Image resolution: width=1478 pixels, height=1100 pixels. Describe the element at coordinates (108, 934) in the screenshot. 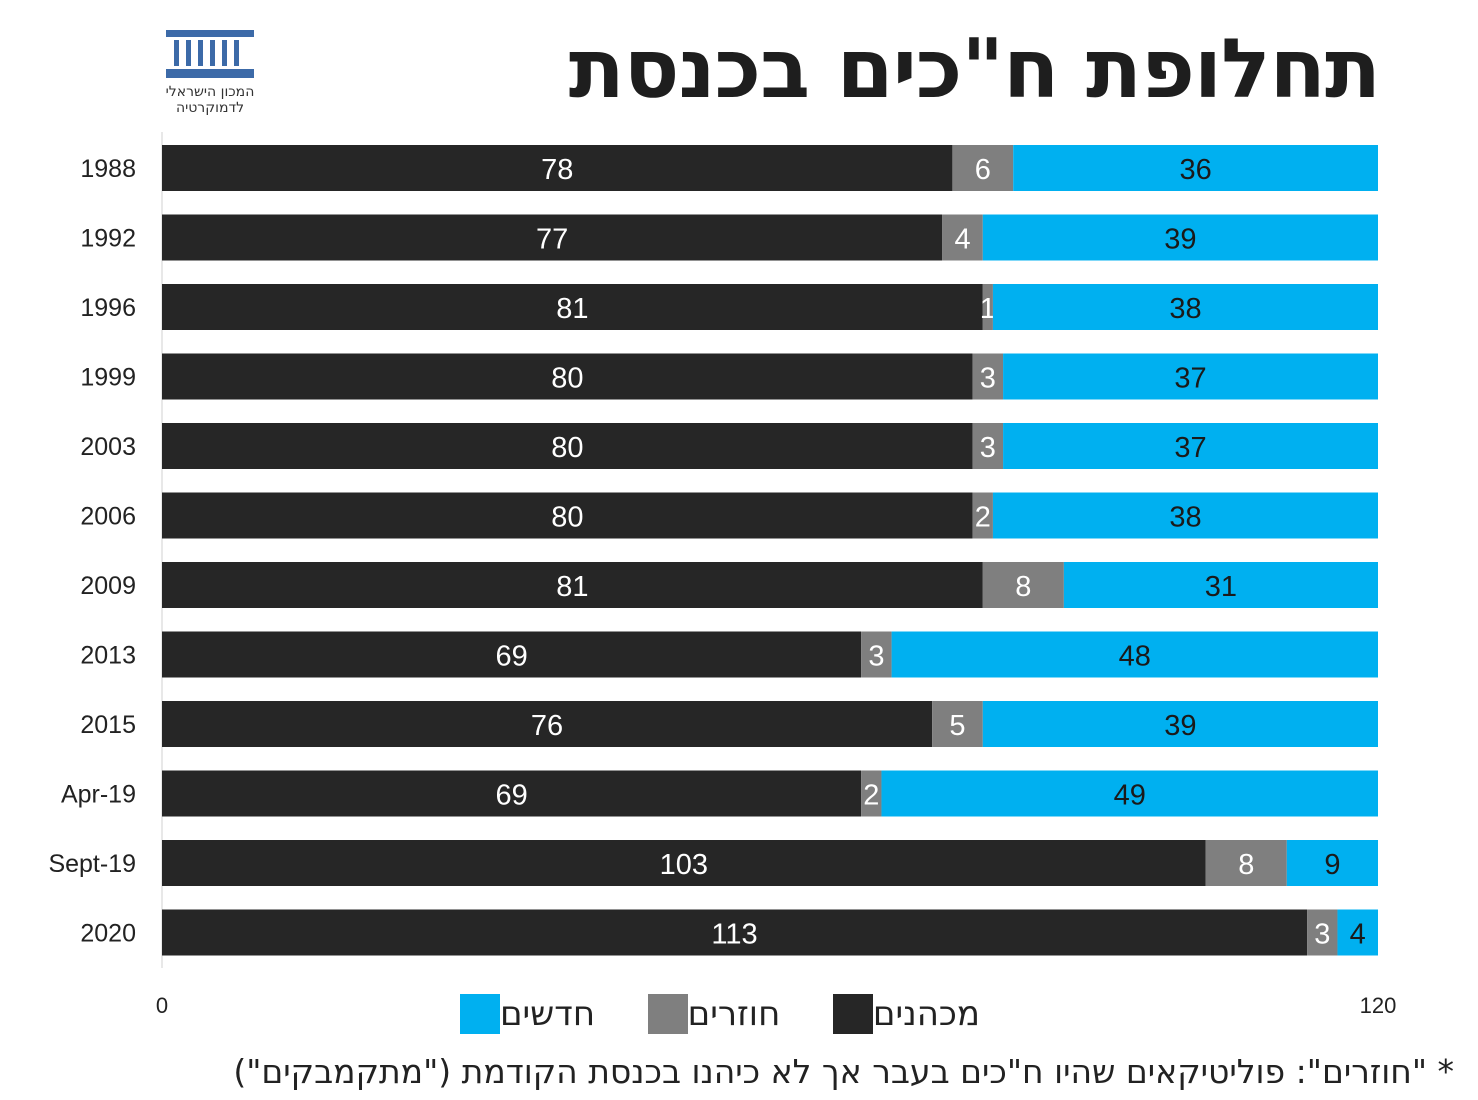

I see `y-tick-label: 2020` at that location.